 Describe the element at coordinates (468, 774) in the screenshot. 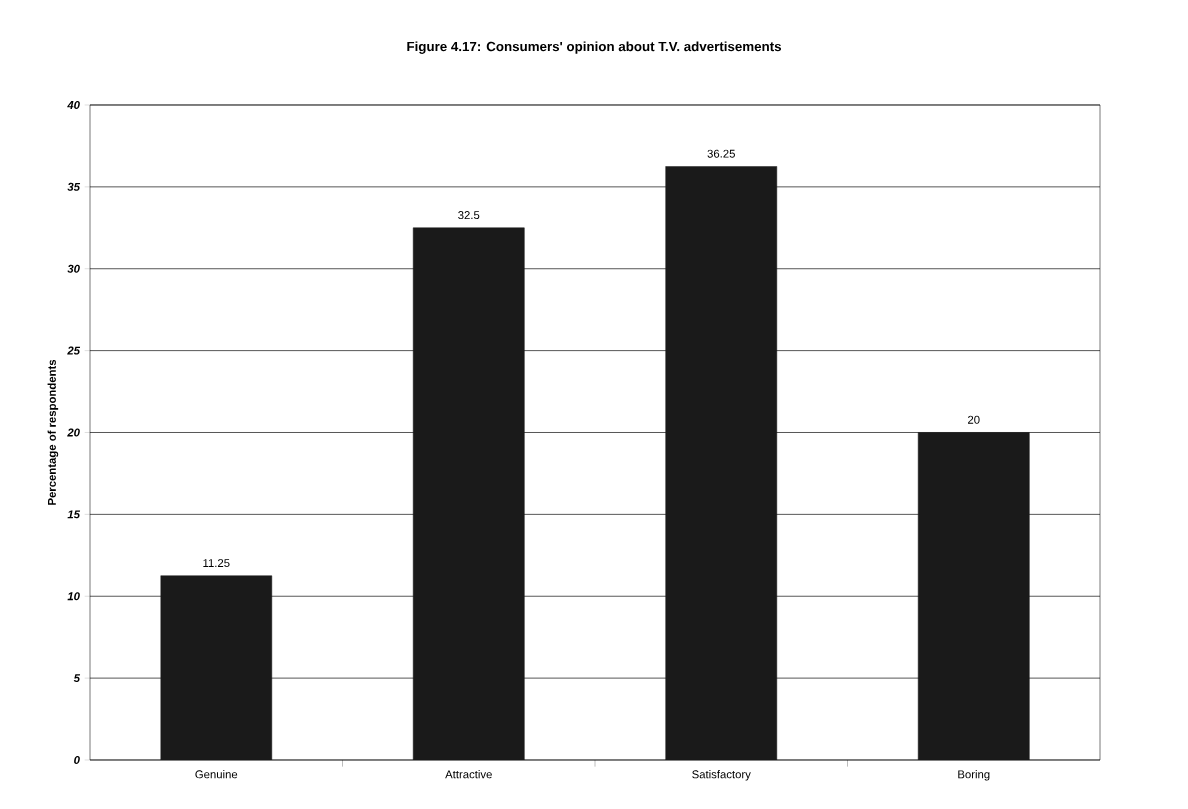

I see `x-tick-label: Attractive` at that location.